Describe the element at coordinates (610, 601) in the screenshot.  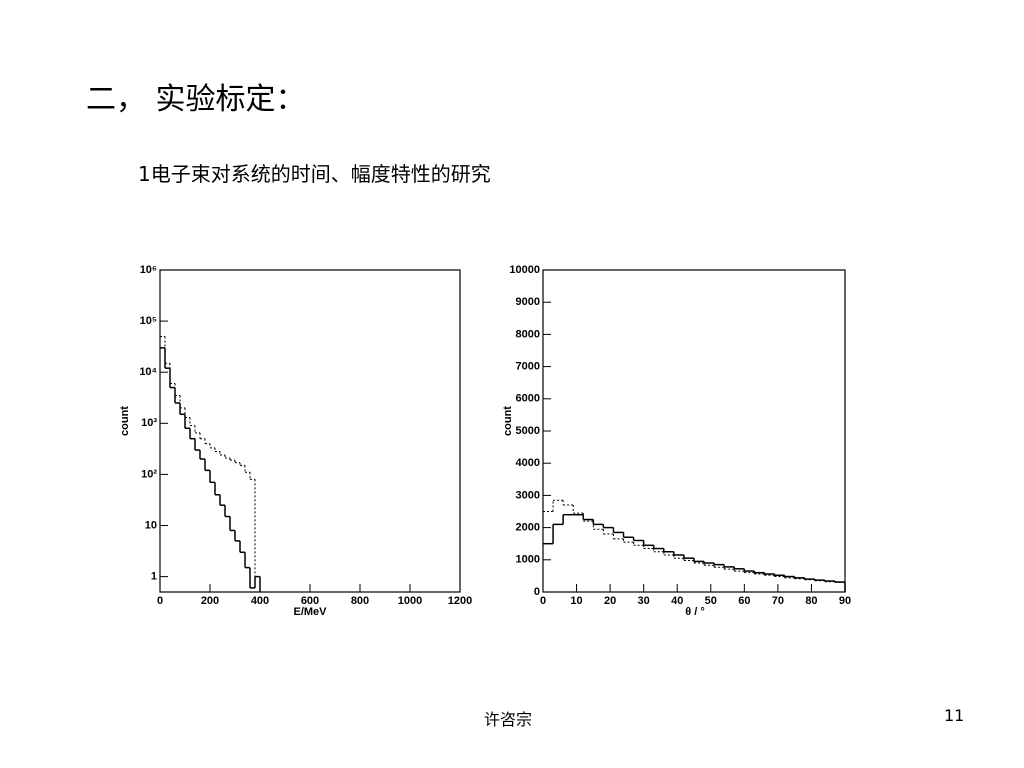
I see `x-tick-label: 20` at that location.